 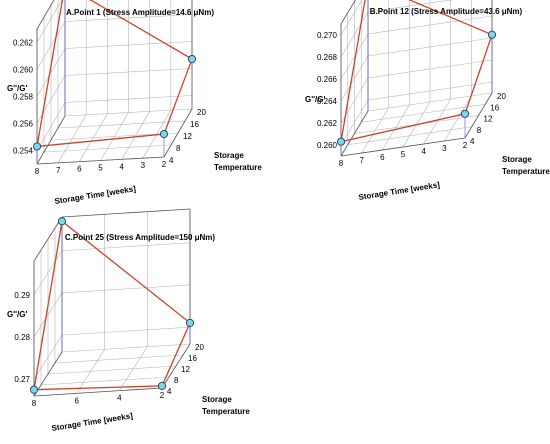 I want to click on z-tick-label: 0.27, so click(x=22, y=379).